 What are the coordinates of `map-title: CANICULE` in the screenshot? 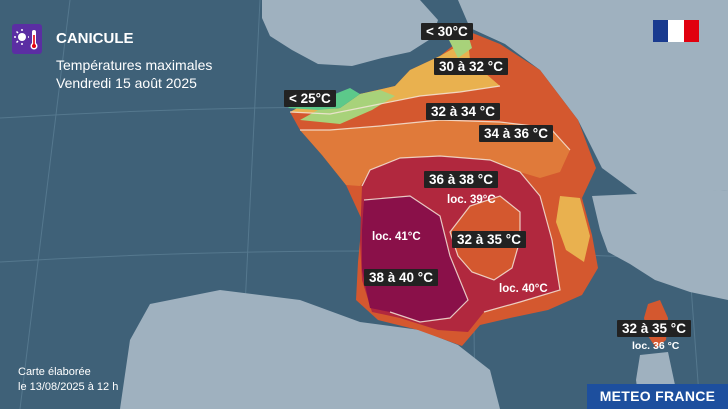 It's located at (95, 38).